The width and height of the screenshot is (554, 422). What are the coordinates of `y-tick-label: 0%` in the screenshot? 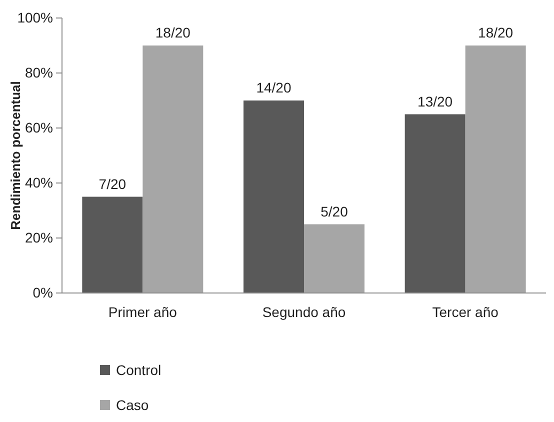 It's located at (42, 292).